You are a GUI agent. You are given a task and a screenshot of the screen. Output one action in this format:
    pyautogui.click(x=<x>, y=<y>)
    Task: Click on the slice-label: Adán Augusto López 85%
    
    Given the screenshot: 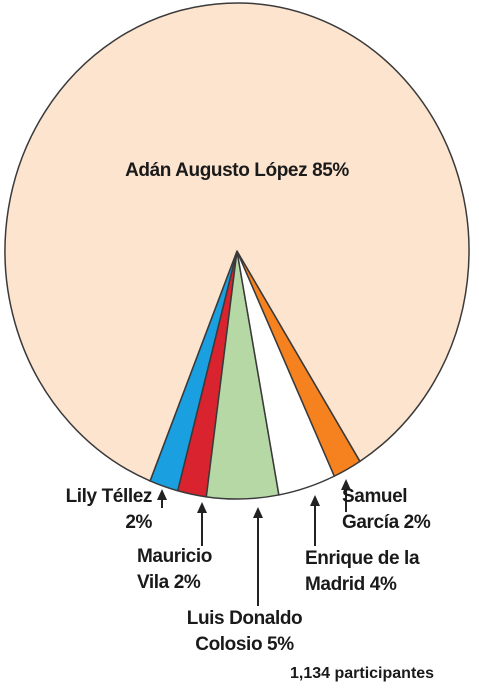 What is the action you would take?
    pyautogui.click(x=237, y=171)
    